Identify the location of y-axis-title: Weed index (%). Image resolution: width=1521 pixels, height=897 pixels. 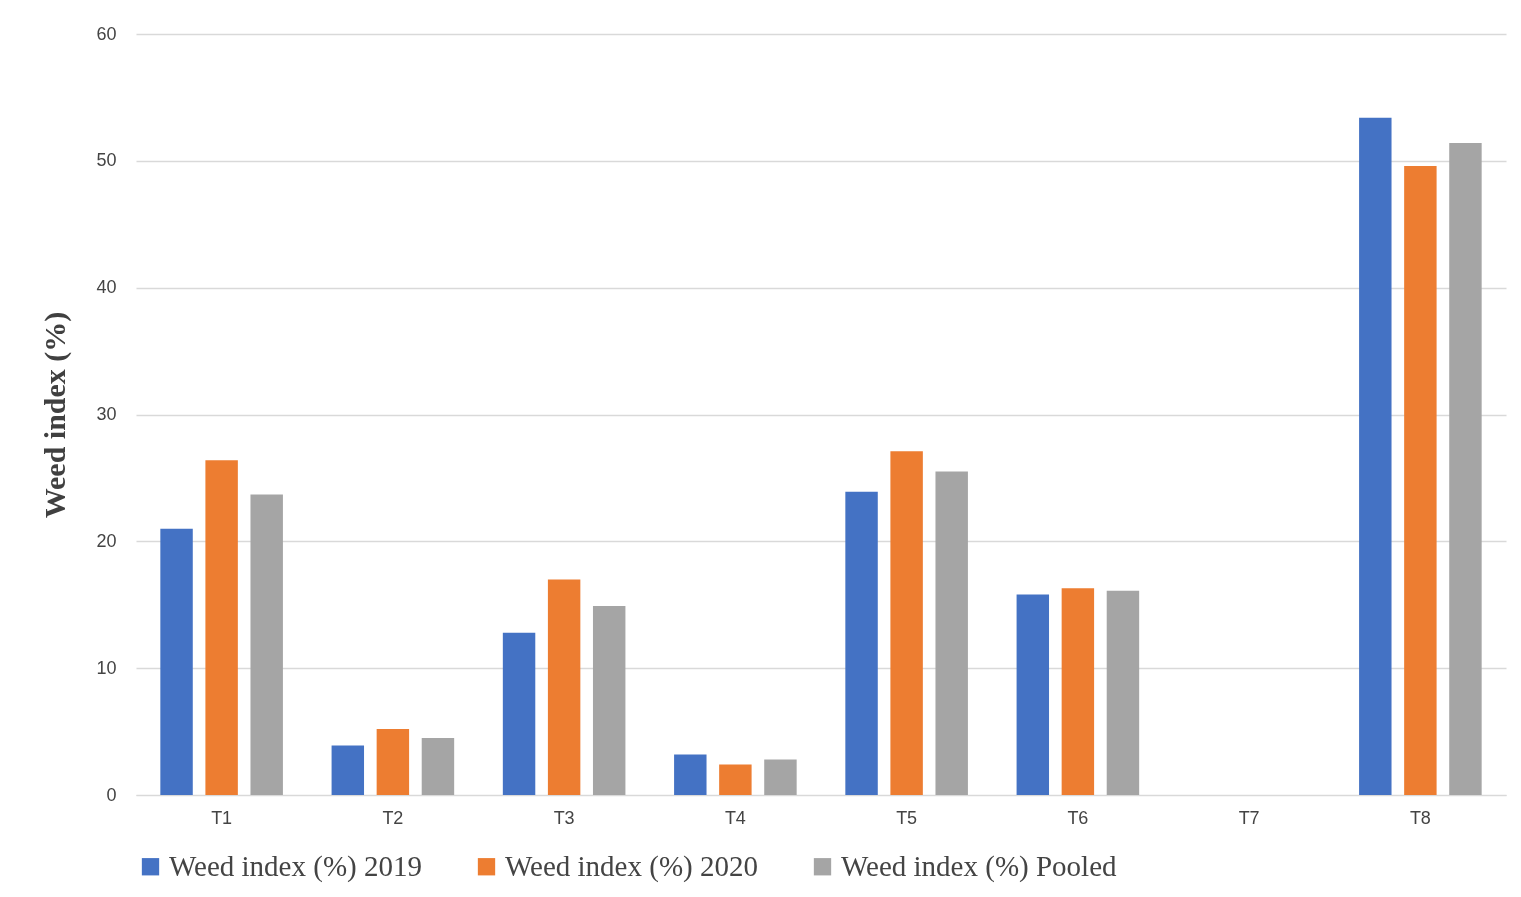
(55, 415).